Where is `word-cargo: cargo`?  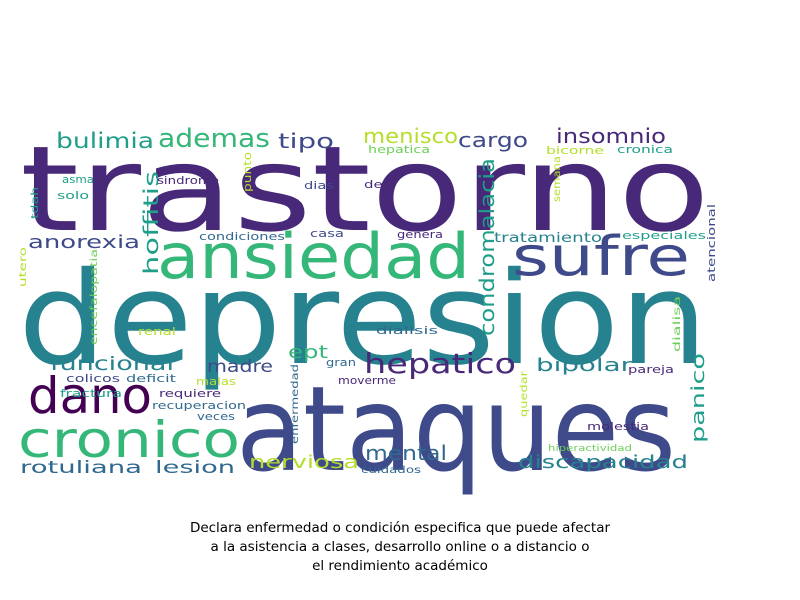 word-cargo: cargo is located at coordinates (493, 140).